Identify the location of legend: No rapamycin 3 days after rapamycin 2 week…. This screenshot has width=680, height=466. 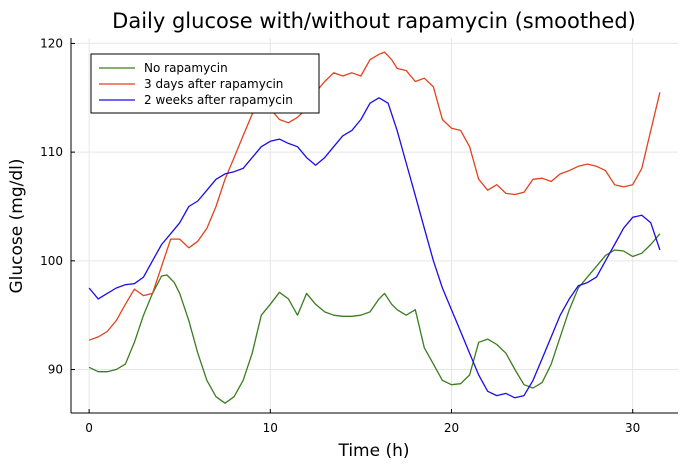
(205, 83).